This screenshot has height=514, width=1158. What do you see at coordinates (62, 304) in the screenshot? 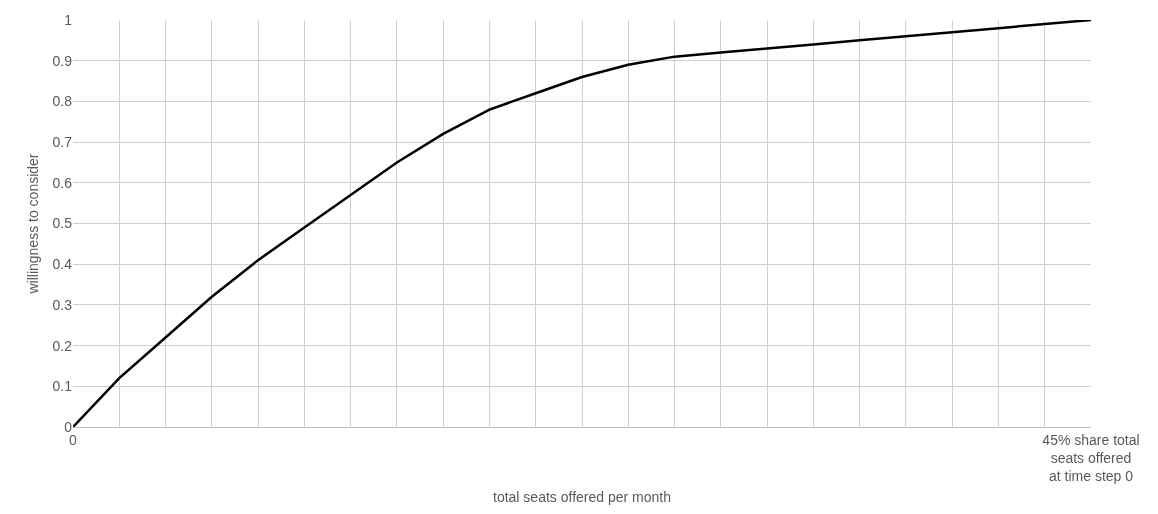
I see `y-tick-label: 0.3` at bounding box center [62, 304].